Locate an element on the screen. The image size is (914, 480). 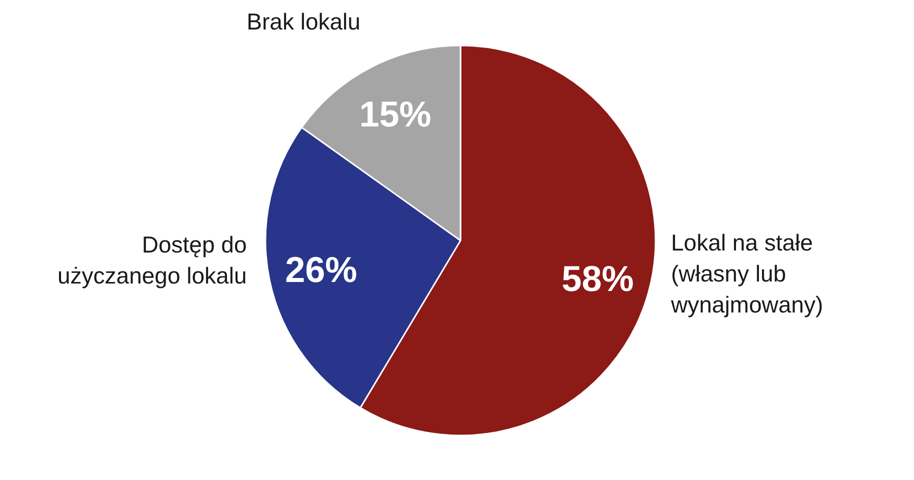
slice-label: Brak lokalu is located at coordinates (303, 21).